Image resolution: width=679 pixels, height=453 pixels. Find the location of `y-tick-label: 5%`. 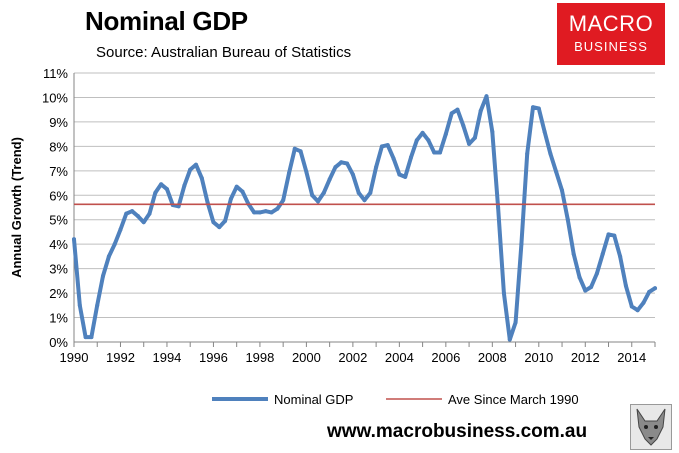

y-tick-label: 5% is located at coordinates (58, 220).